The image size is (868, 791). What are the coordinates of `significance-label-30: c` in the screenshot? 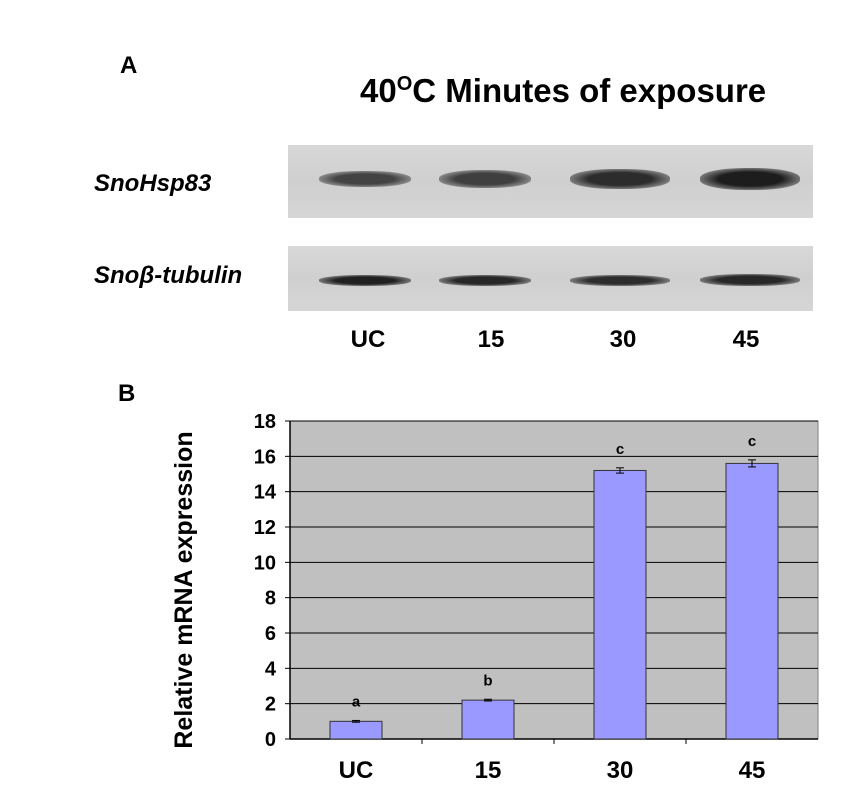 It's located at (620, 449).